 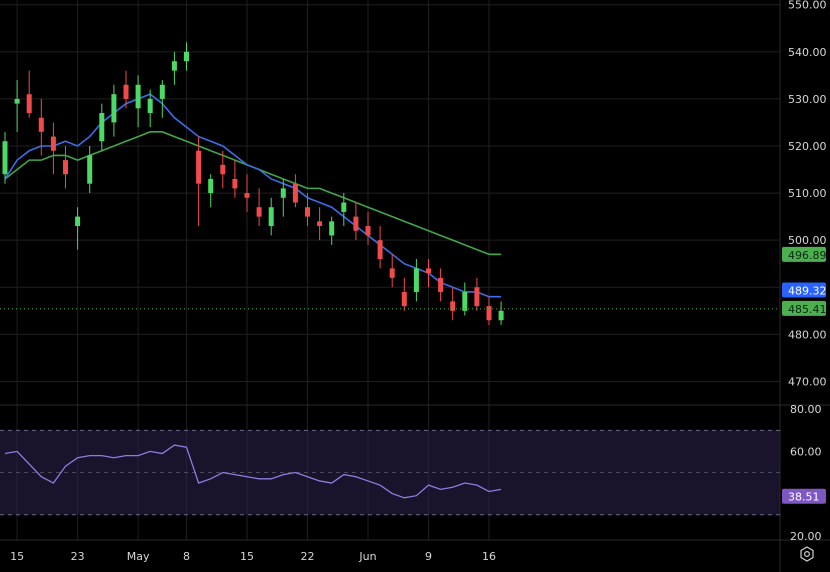 I want to click on time-tick-label: 9, so click(x=428, y=556).